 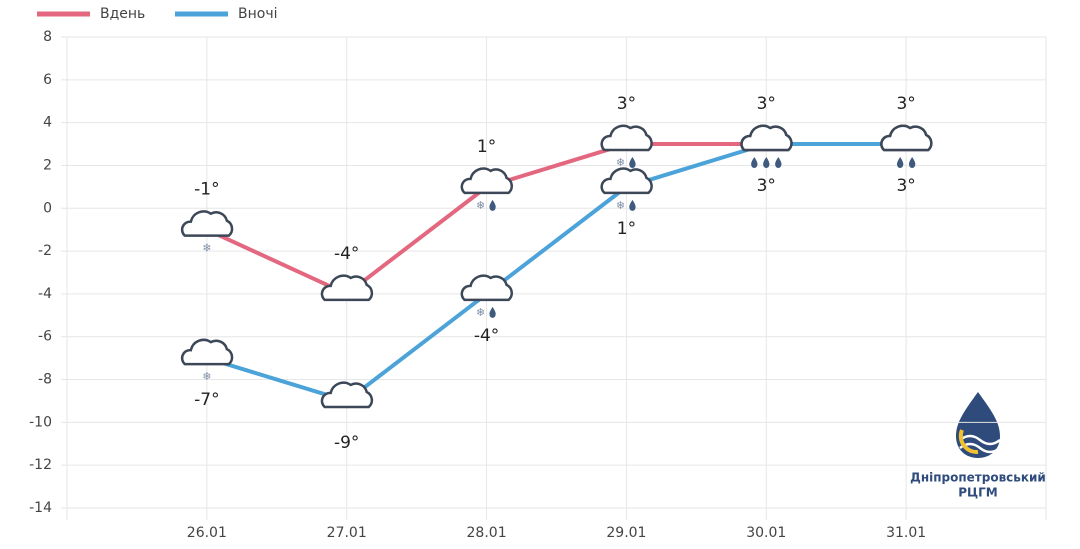 I want to click on logo: Дніпропетровський РЦГМ, so click(x=978, y=446).